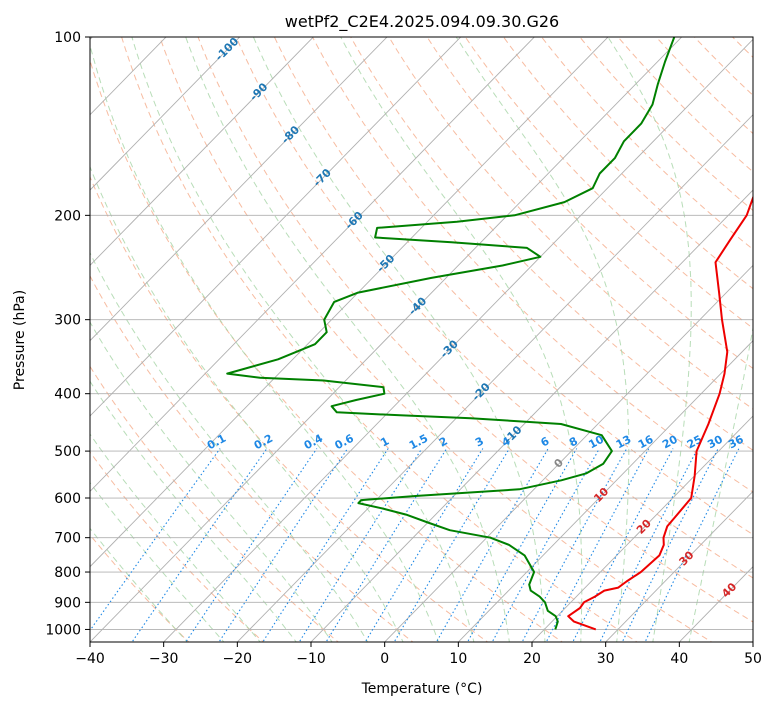  Describe the element at coordinates (596, 442) in the screenshot. I see `mixing-ratio-label: 10` at that location.